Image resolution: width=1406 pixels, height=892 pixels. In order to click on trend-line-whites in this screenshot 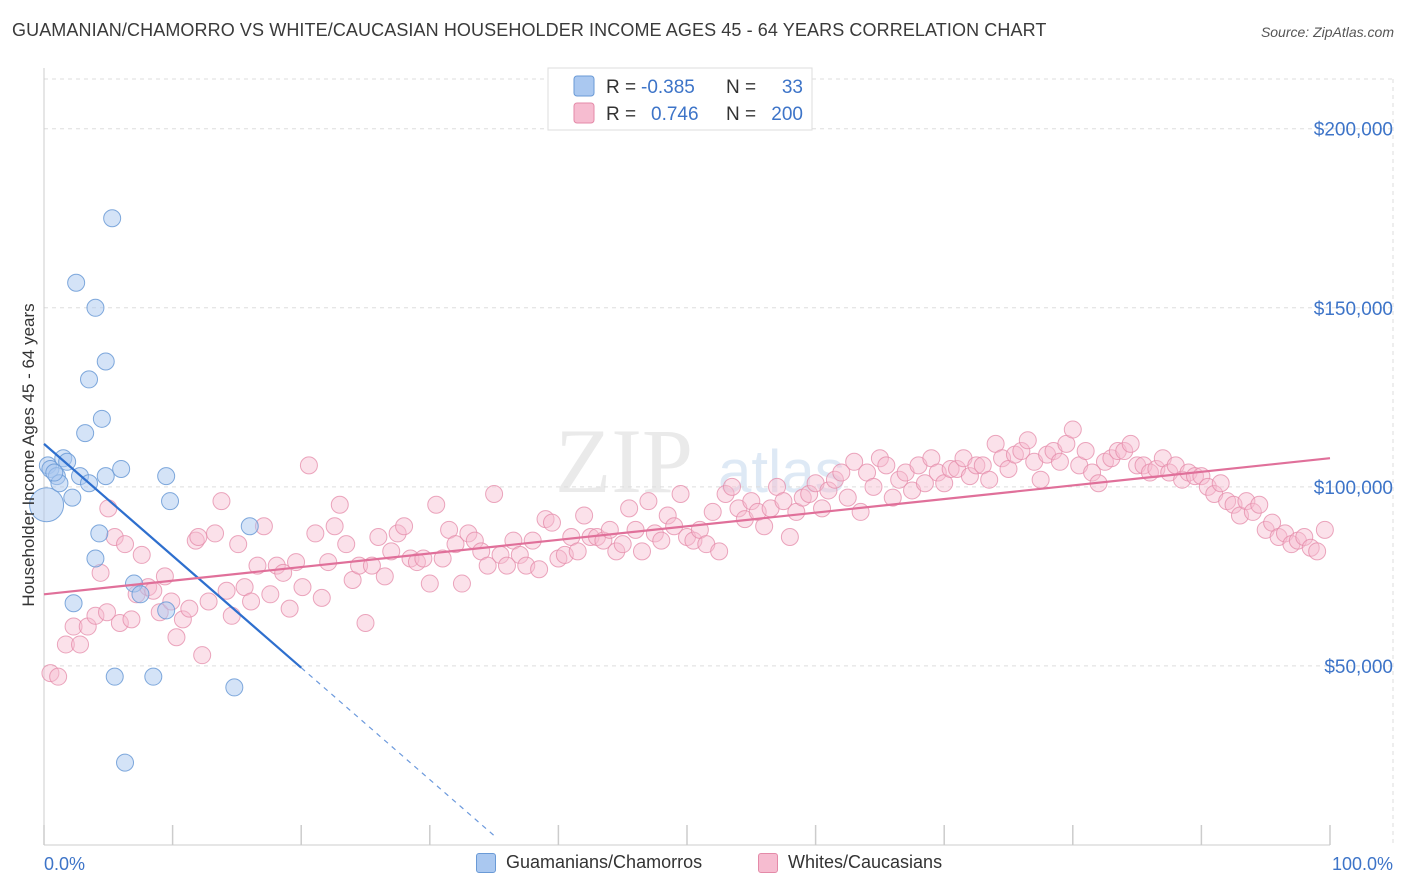, I will do `click(687, 526)`.